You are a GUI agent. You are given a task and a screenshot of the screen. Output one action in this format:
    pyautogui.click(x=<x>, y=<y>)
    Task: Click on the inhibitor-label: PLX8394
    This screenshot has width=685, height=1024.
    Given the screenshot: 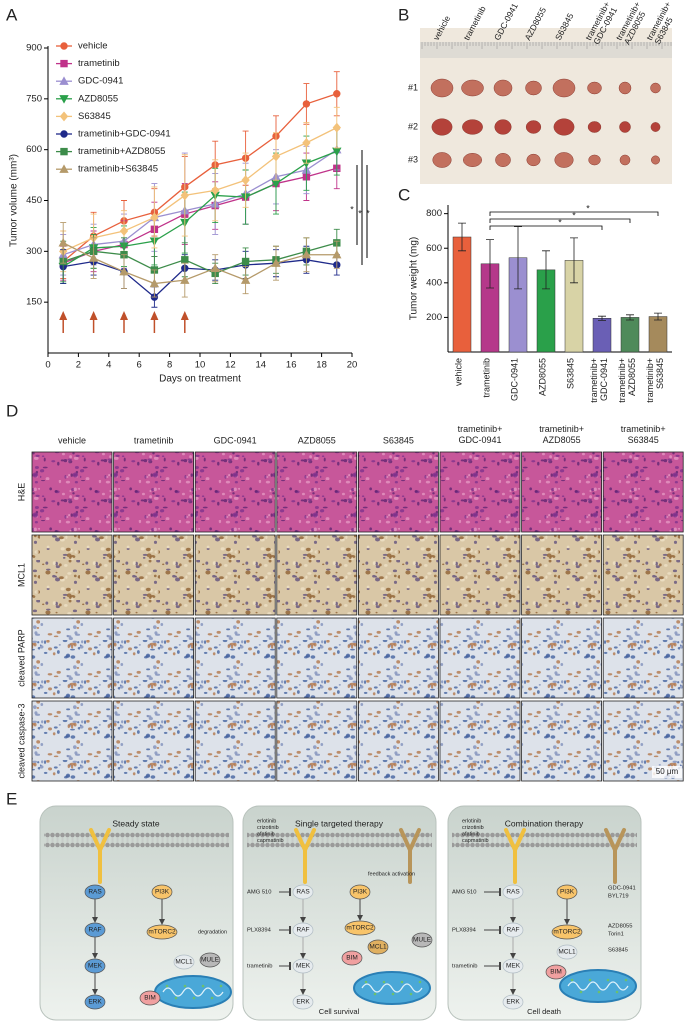 What is the action you would take?
    pyautogui.click(x=464, y=931)
    